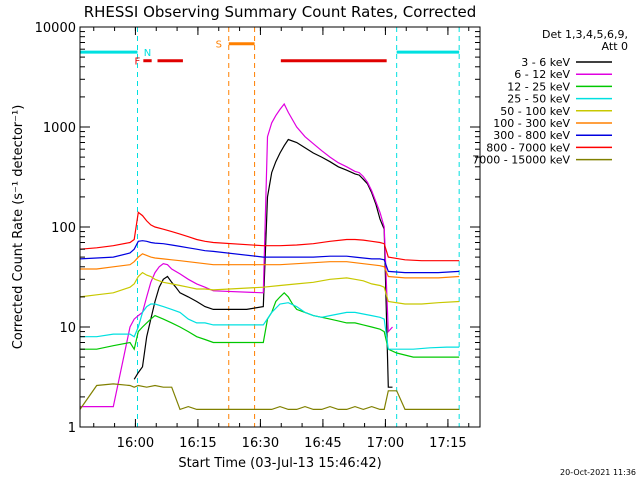  What do you see at coordinates (322, 443) in the screenshot?
I see `x-tick-label: 16:45` at bounding box center [322, 443].